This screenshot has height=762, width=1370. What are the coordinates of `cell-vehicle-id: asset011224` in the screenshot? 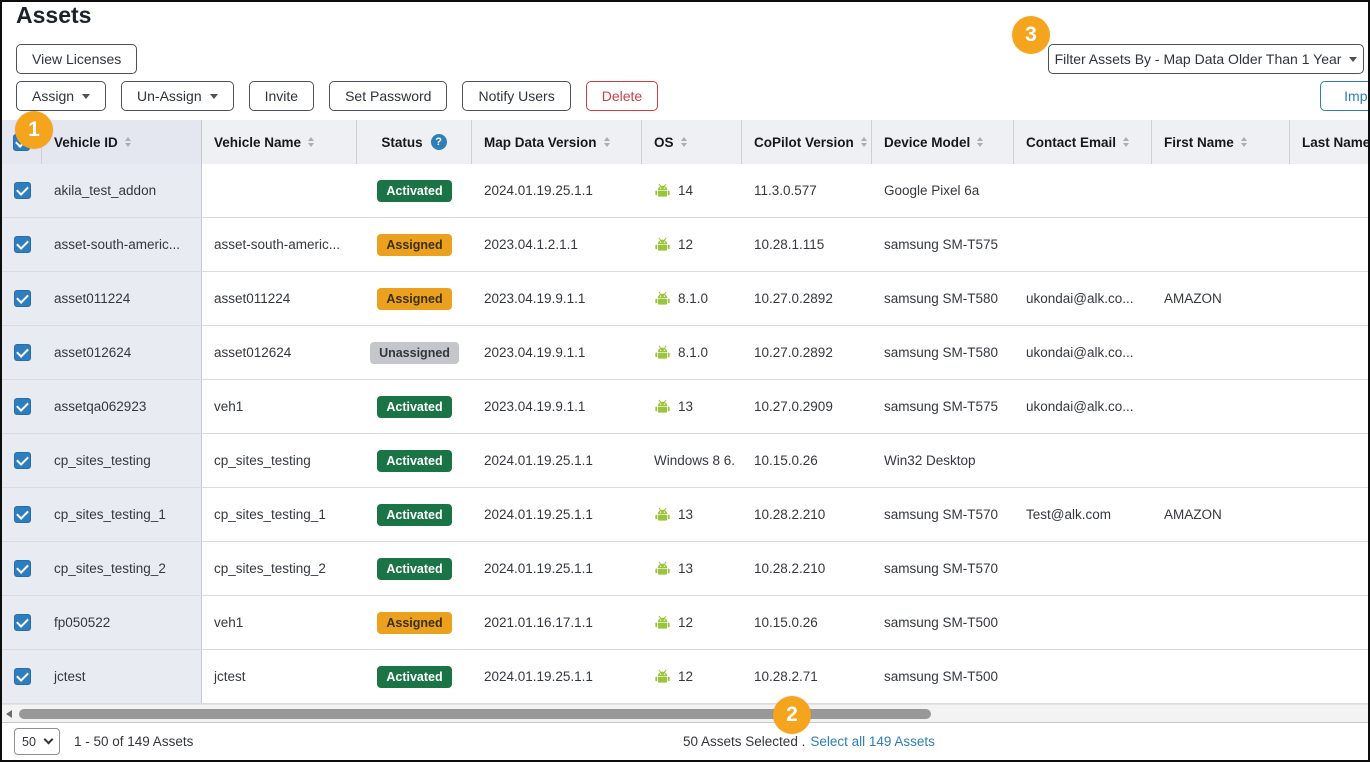 It's located at (122, 298).